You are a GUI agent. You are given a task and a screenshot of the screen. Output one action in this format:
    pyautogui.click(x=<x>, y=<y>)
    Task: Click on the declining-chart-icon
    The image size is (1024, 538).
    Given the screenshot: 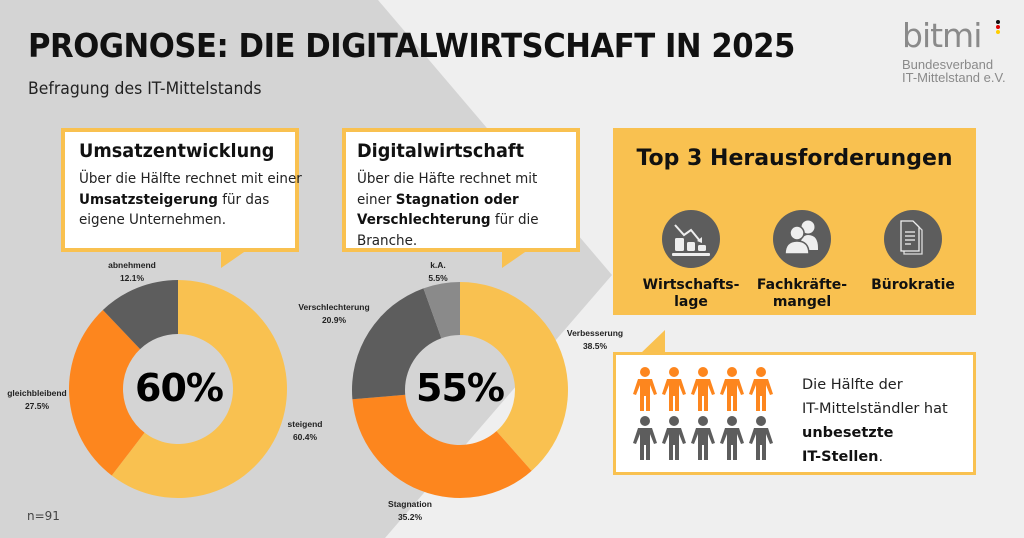 What is the action you would take?
    pyautogui.click(x=691, y=239)
    